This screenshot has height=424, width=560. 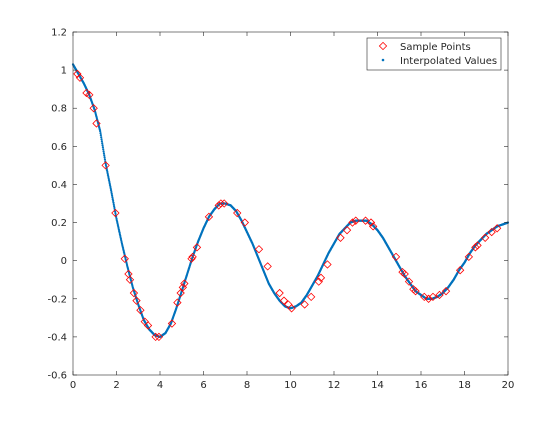 What do you see at coordinates (421, 385) in the screenshot?
I see `x-tick-label: 16` at bounding box center [421, 385].